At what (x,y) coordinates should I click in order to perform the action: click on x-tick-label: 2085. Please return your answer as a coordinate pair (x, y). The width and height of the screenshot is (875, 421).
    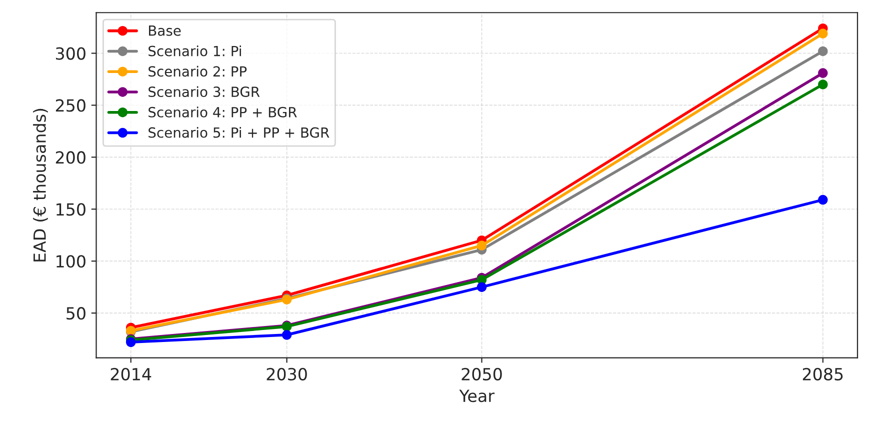
    Looking at the image, I should click on (822, 374).